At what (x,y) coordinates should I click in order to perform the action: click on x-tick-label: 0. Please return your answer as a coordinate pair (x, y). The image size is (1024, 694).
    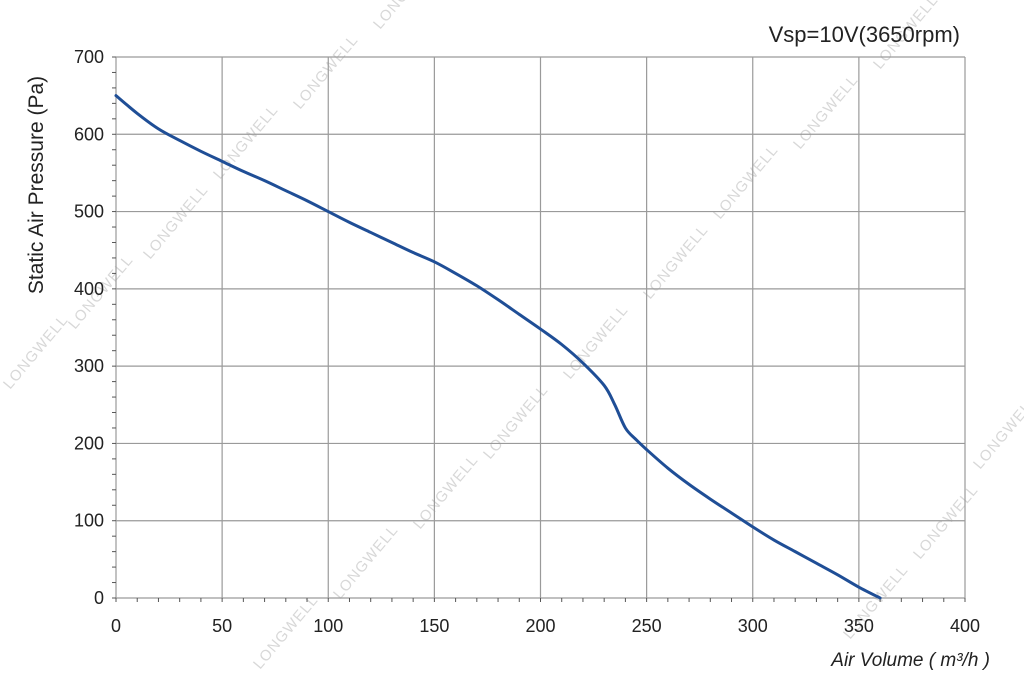
    Looking at the image, I should click on (116, 626).